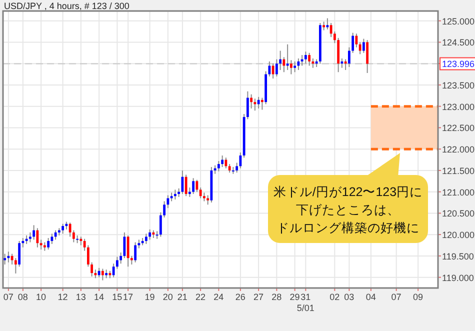 The image size is (475, 331). I want to click on x-tick-label: 13, so click(81, 297).